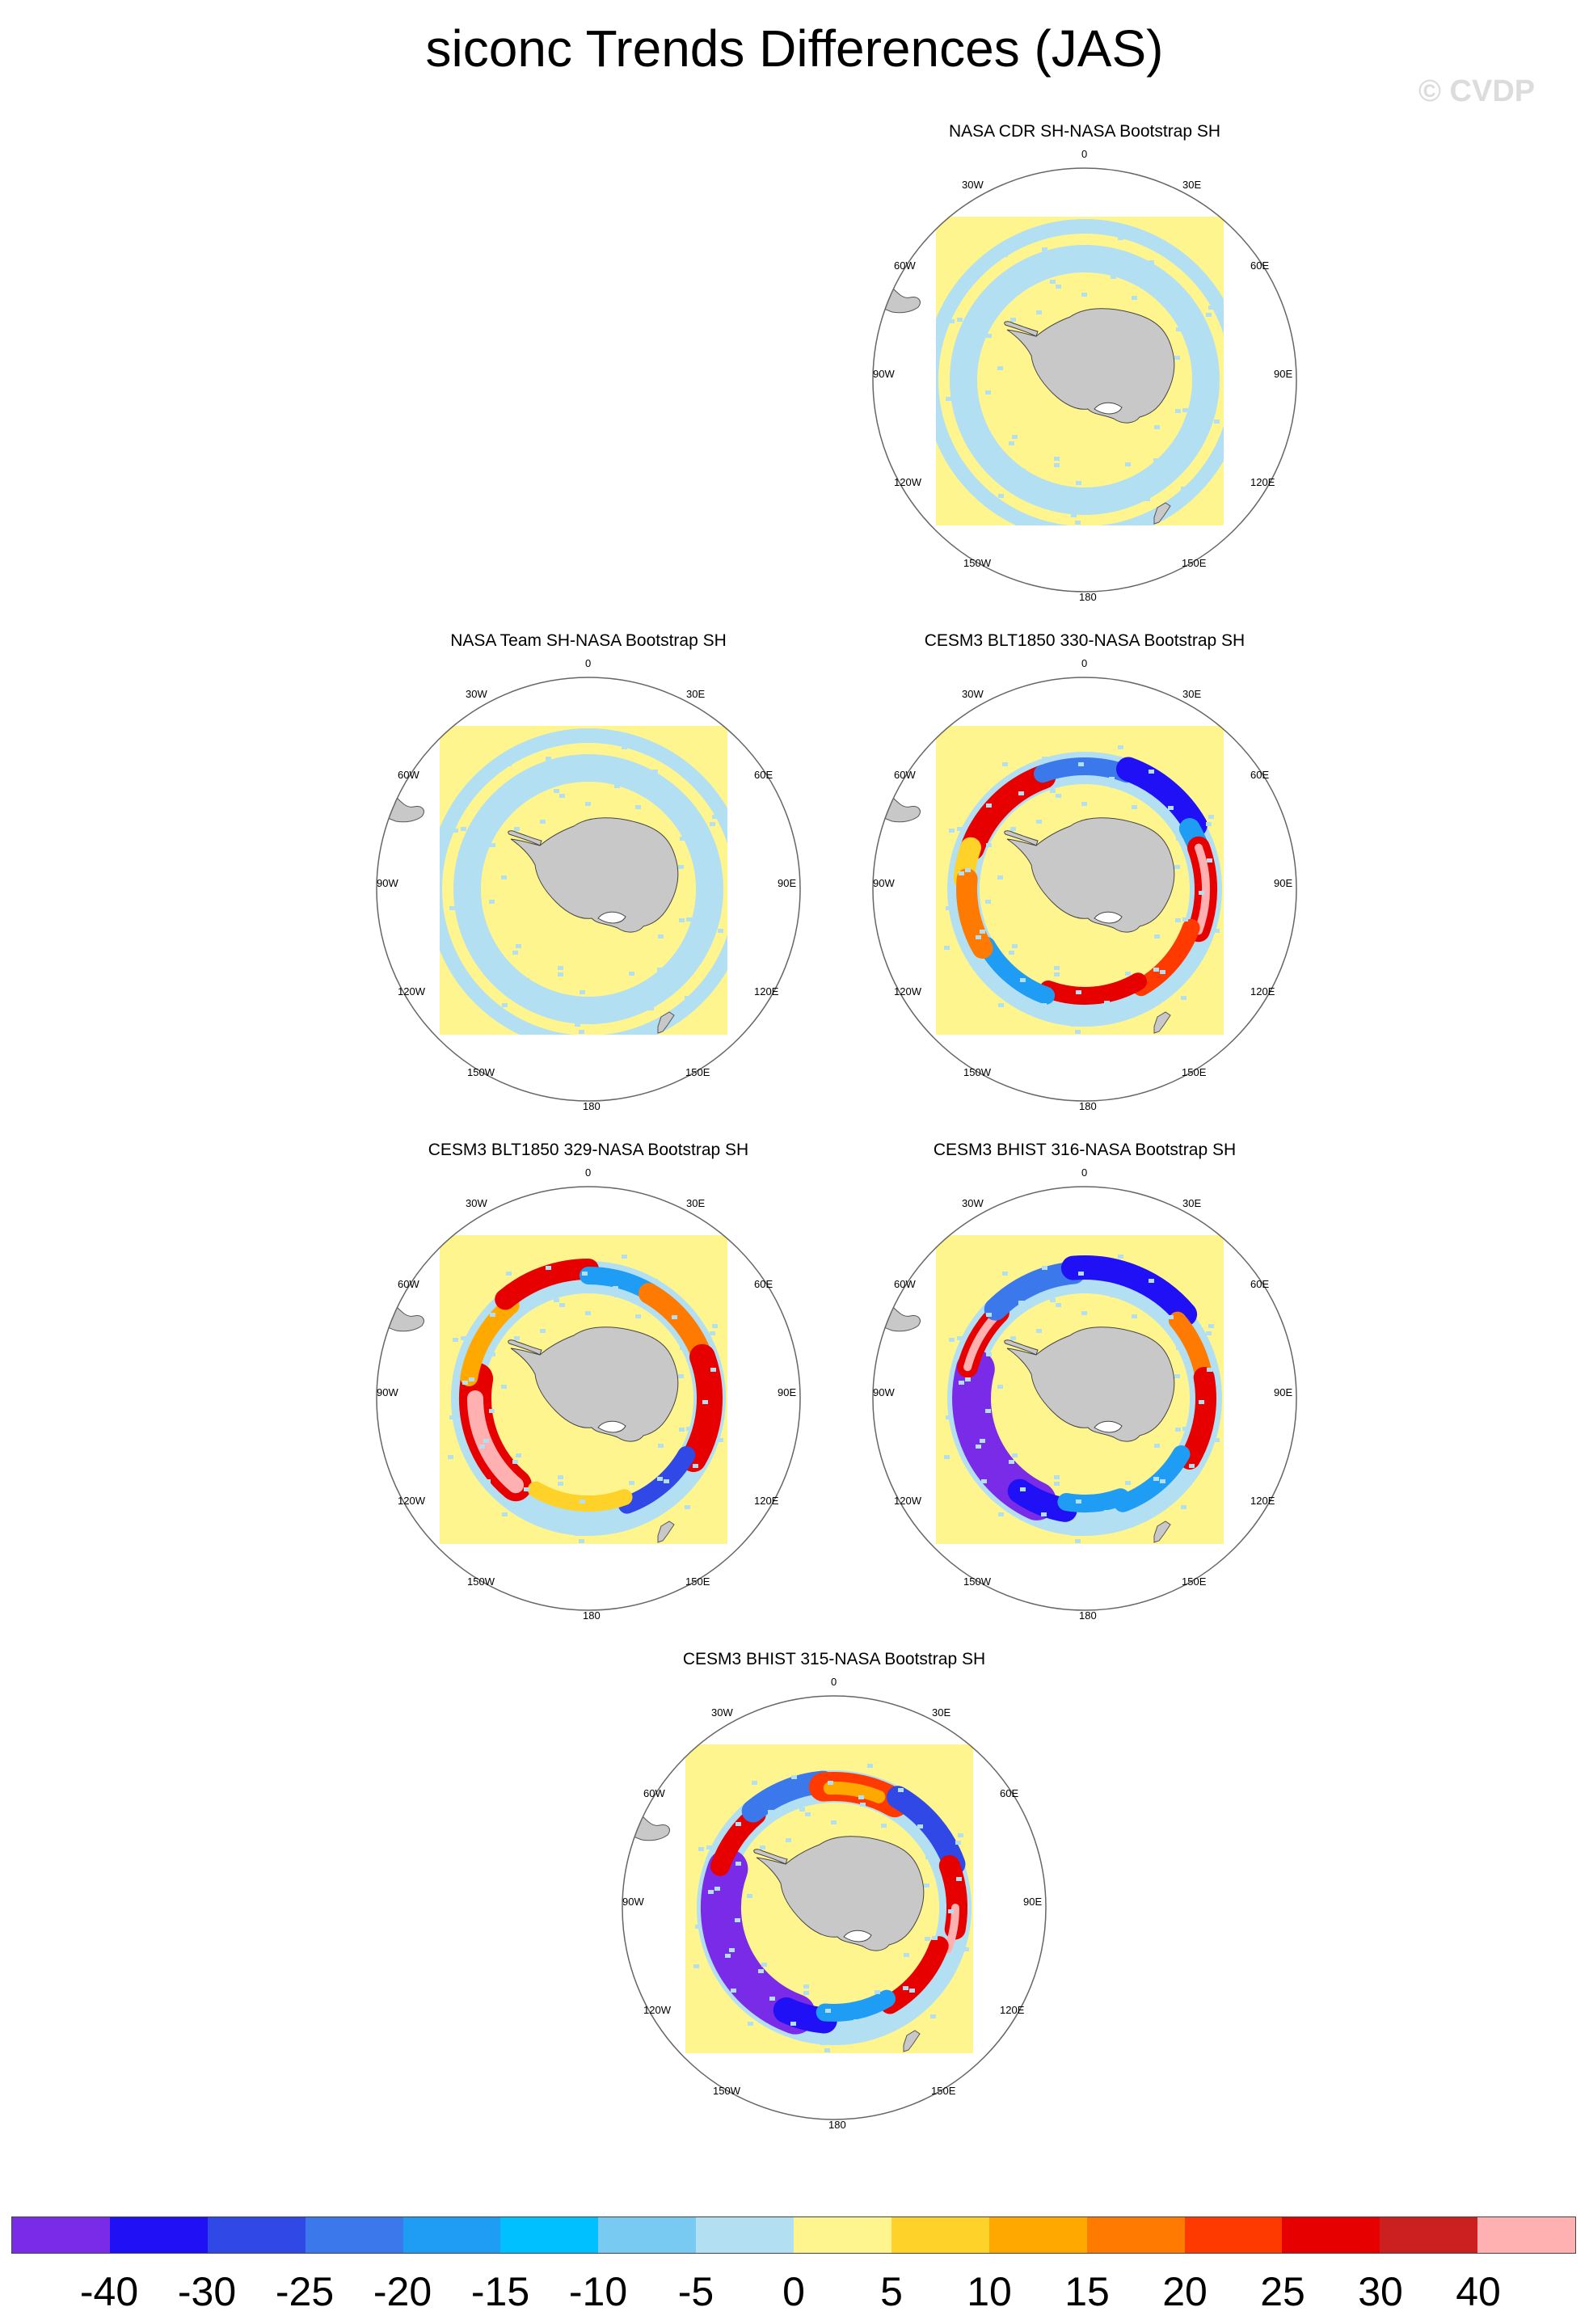 The height and width of the screenshot is (2324, 1589). I want to click on longitude-label: 120W, so click(657, 2010).